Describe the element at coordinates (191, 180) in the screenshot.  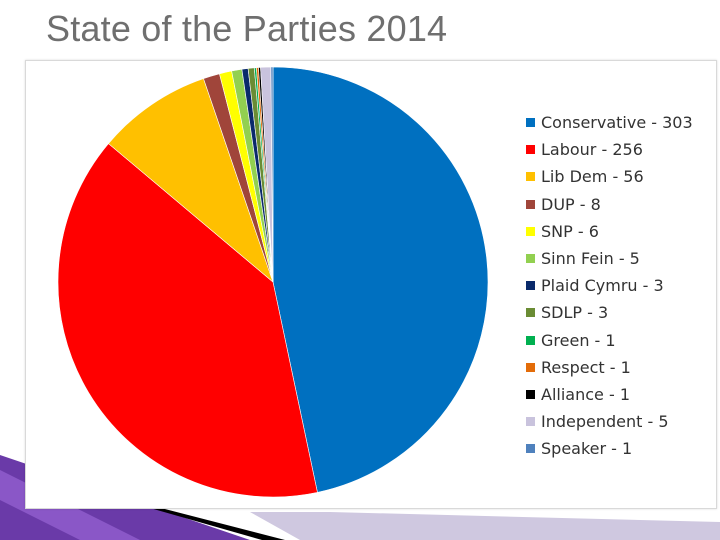
I see `pie-slice-lib-dem` at that location.